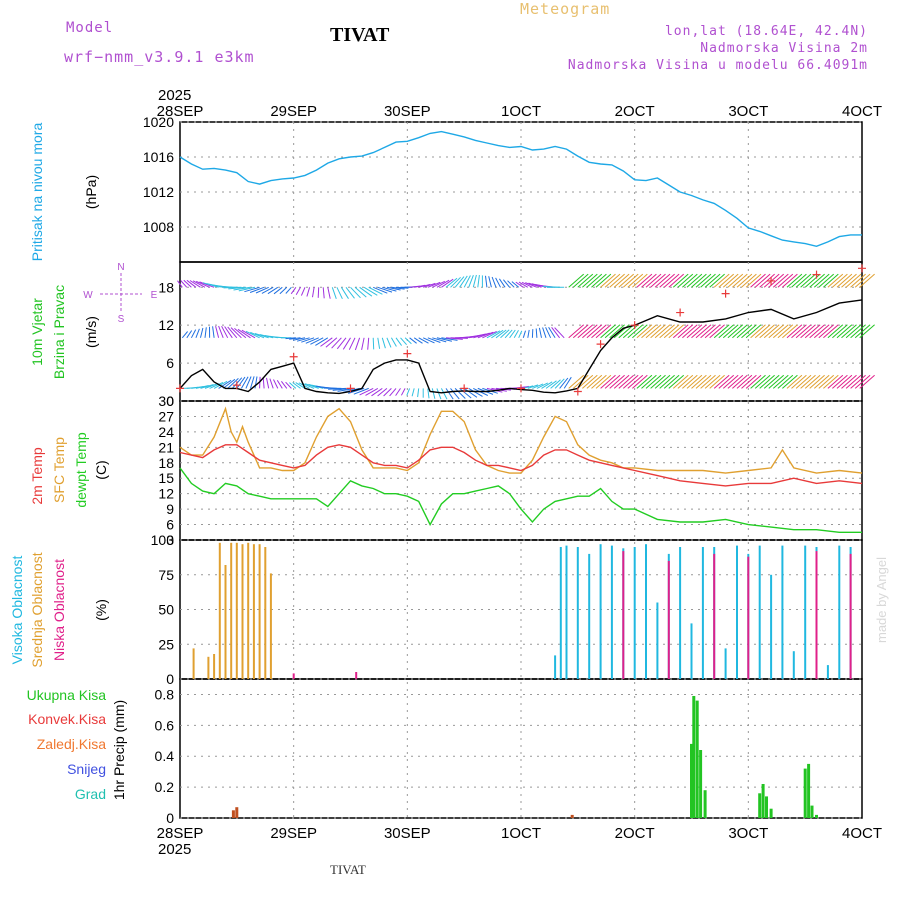 The image size is (900, 900). Describe the element at coordinates (59, 610) in the screenshot. I see `cloud-low-label: Niska Oblacnost` at that location.